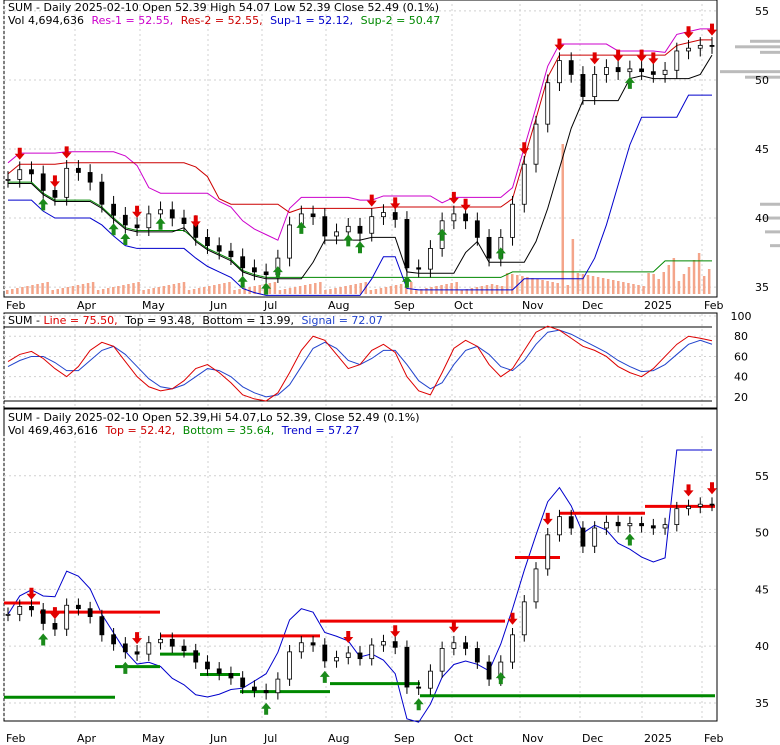 This screenshot has height=745, width=780. I want to click on x-tick-label: Feb, so click(15, 305).